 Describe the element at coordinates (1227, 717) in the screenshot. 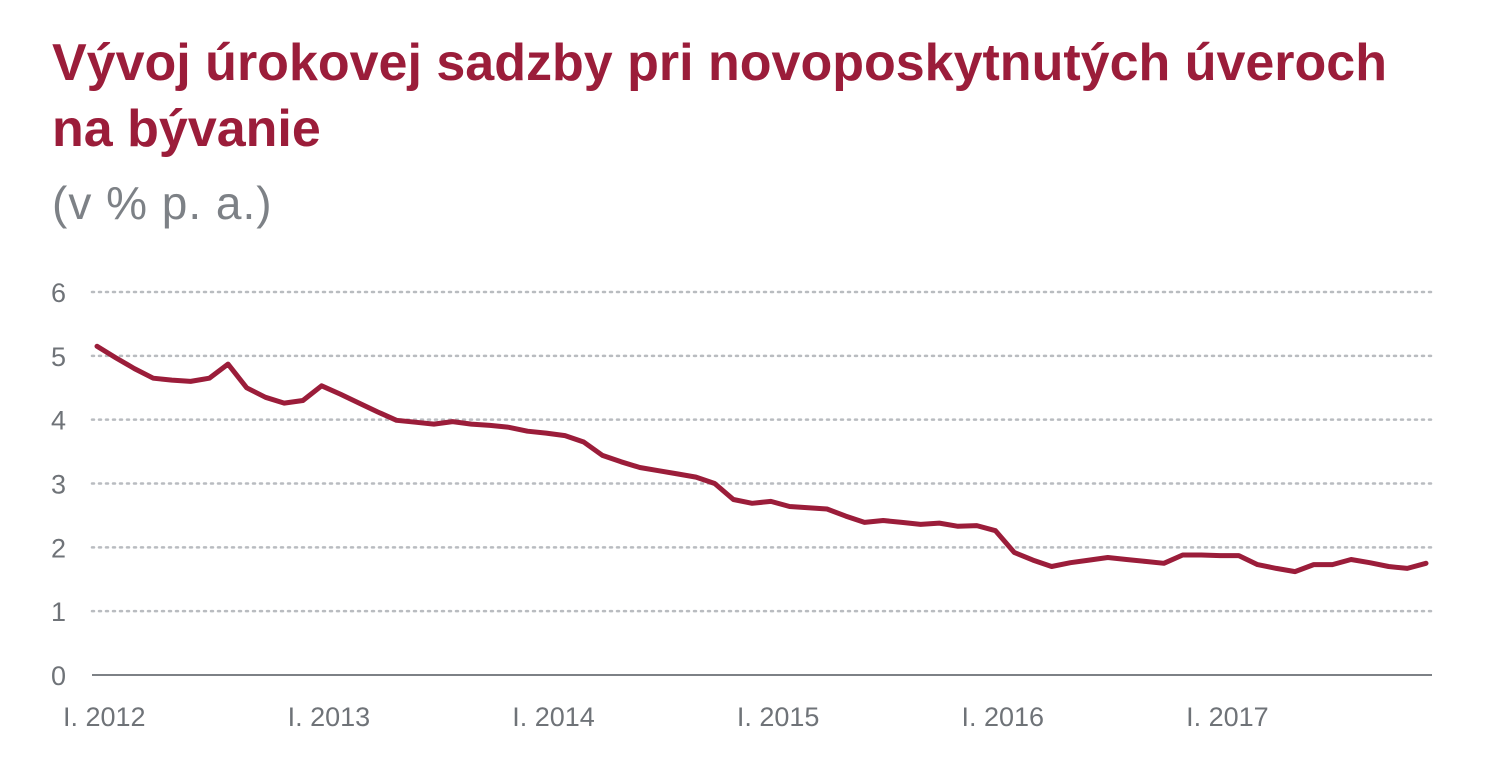

I see `x-tick-label: I. 2017` at that location.